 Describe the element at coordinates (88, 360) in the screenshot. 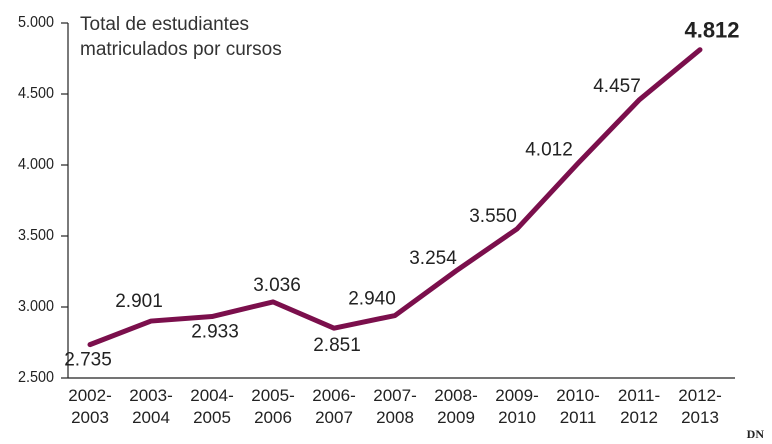

I see `data-label: 2.735` at that location.